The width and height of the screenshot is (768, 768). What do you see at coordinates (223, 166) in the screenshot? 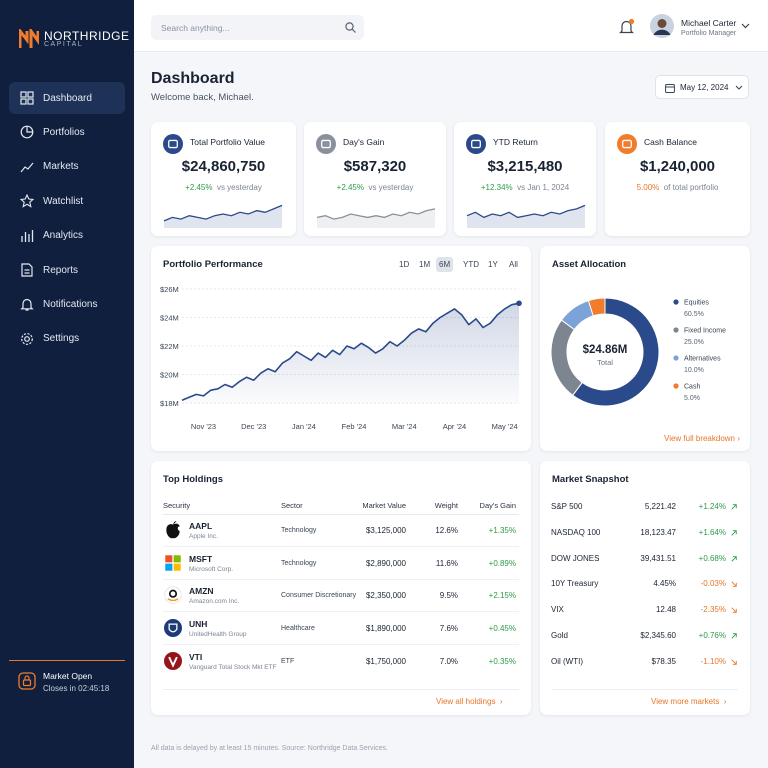
I see `kpi-value: $24,860,750` at bounding box center [223, 166].